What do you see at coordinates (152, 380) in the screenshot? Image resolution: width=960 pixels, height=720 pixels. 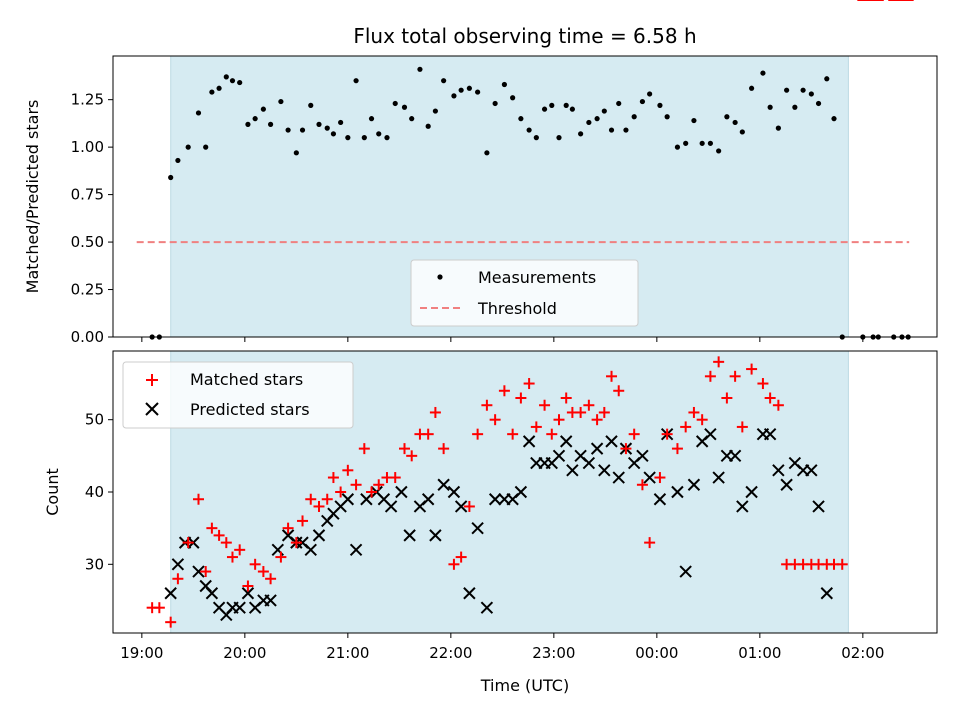 I see `matched-stars-legend-marker` at bounding box center [152, 380].